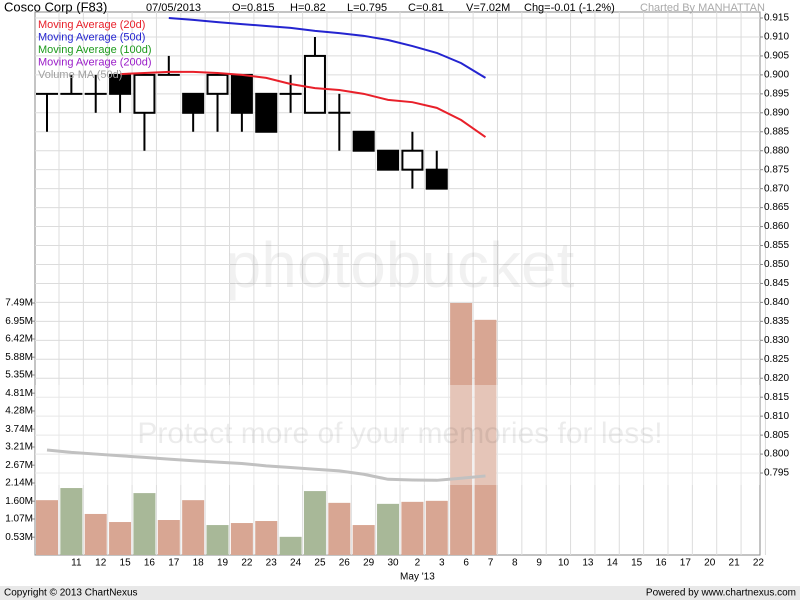 Image resolution: width=800 pixels, height=605 pixels. I want to click on x-tick-label: 29, so click(369, 563).